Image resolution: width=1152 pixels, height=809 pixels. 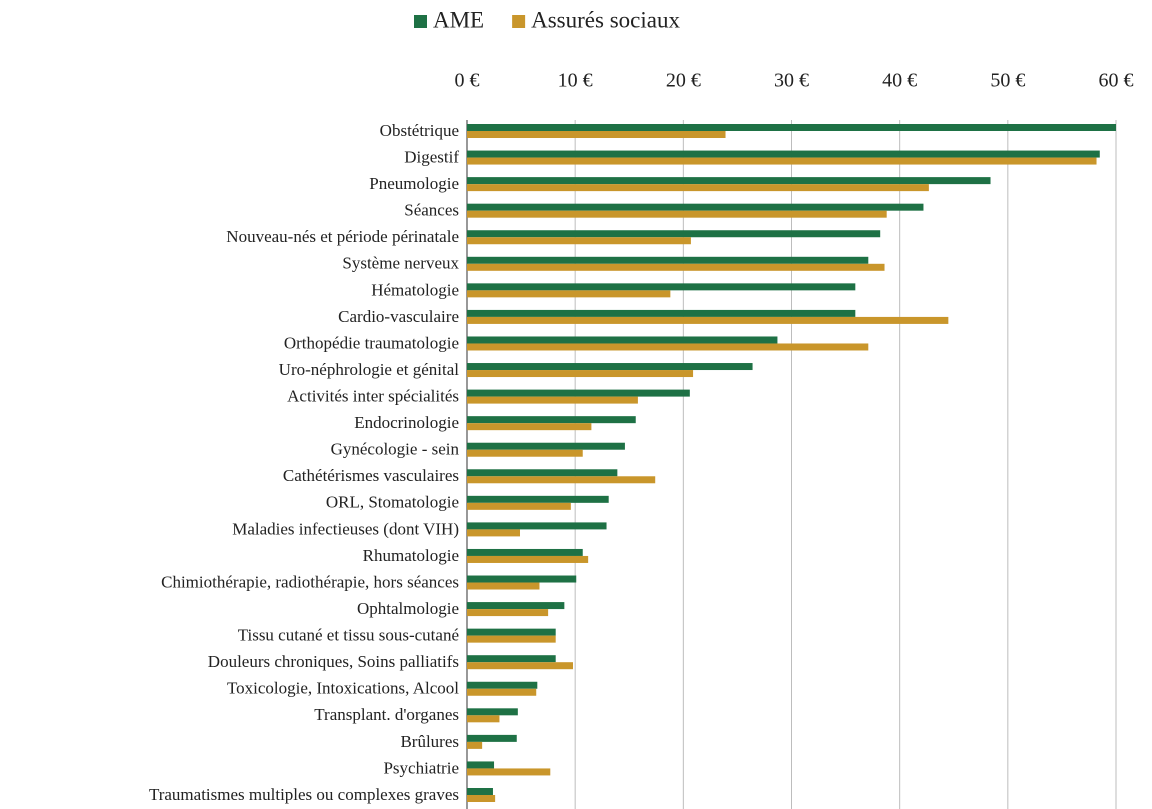 I want to click on legend-label: AME, so click(x=458, y=19).